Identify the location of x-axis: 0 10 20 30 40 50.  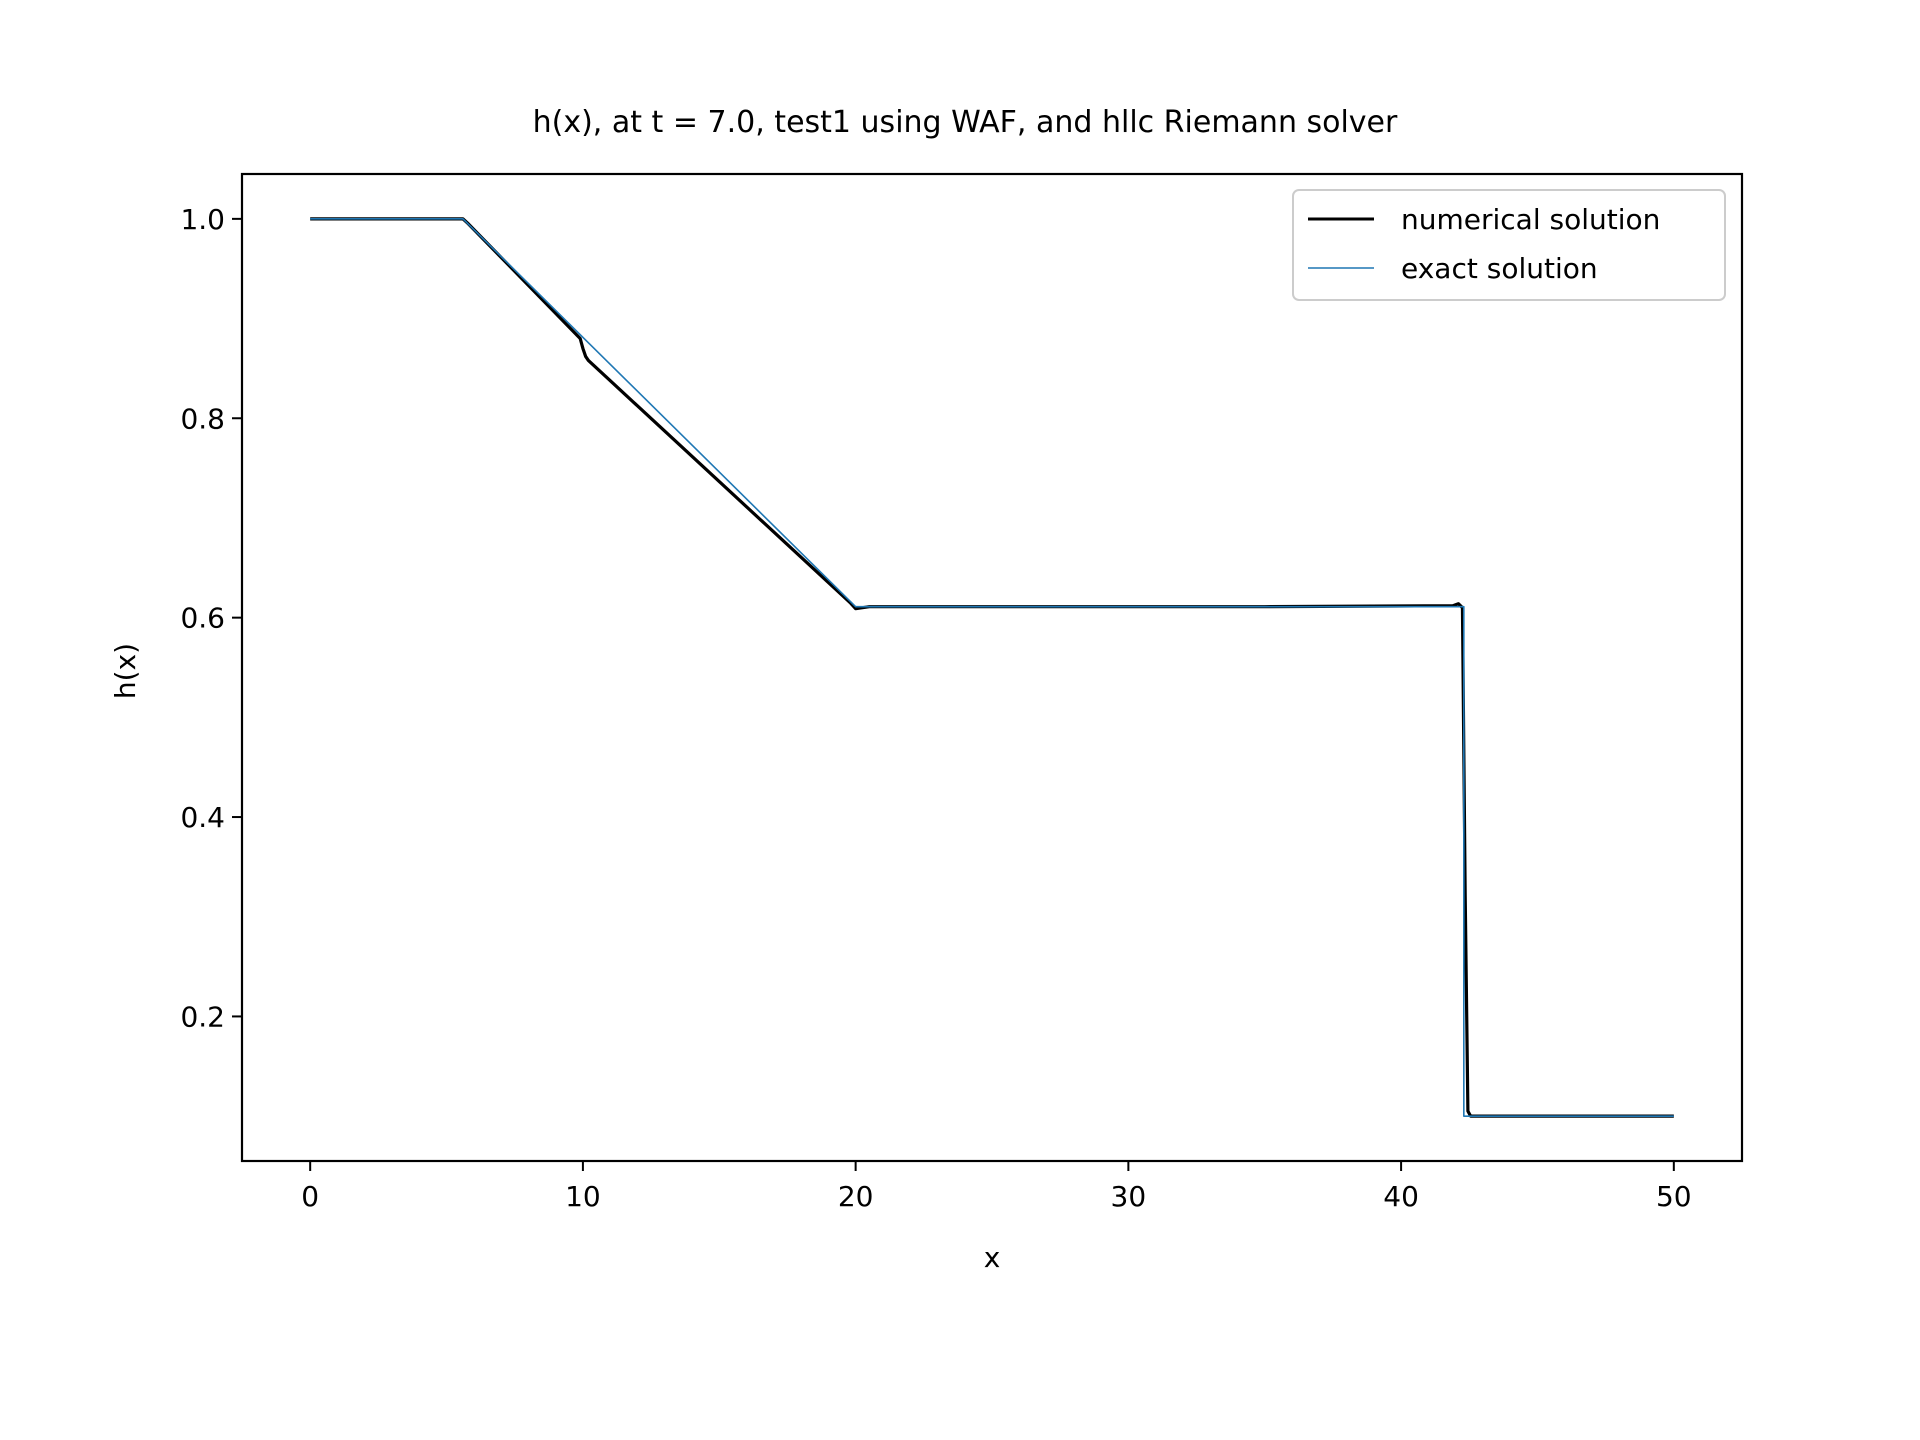
(996, 1187).